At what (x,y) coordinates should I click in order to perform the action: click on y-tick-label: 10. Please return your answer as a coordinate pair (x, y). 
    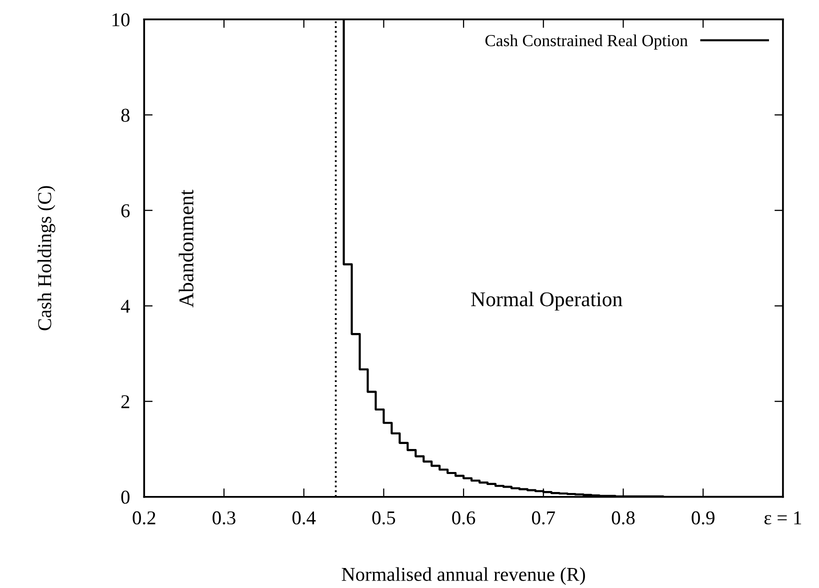
    Looking at the image, I should click on (121, 19).